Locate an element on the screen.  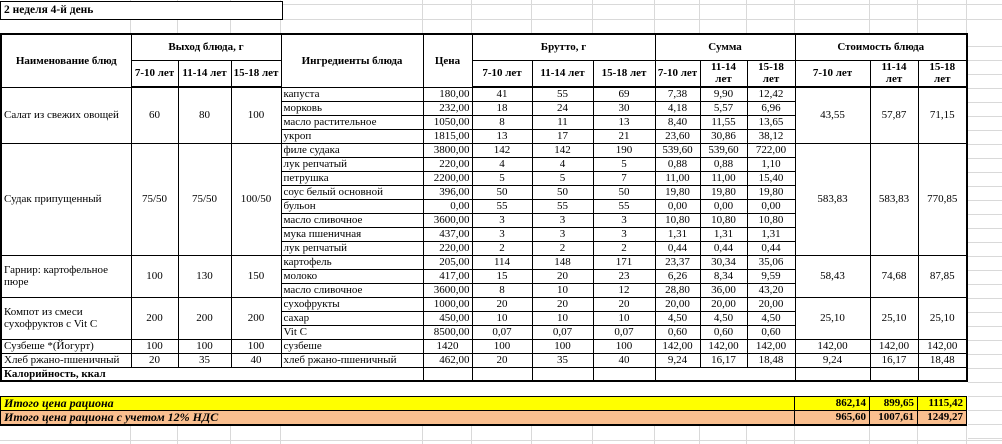
cell-ingredient: картофель is located at coordinates (352, 262).